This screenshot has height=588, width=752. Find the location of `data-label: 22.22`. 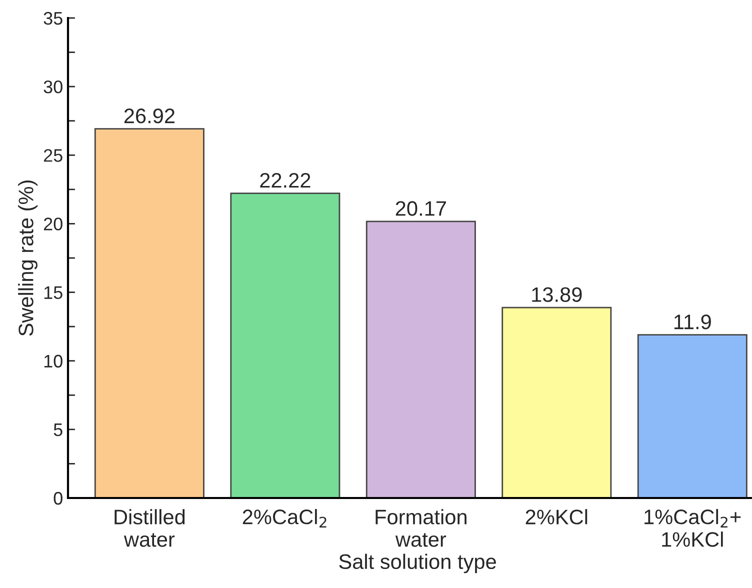

data-label: 22.22 is located at coordinates (285, 180).